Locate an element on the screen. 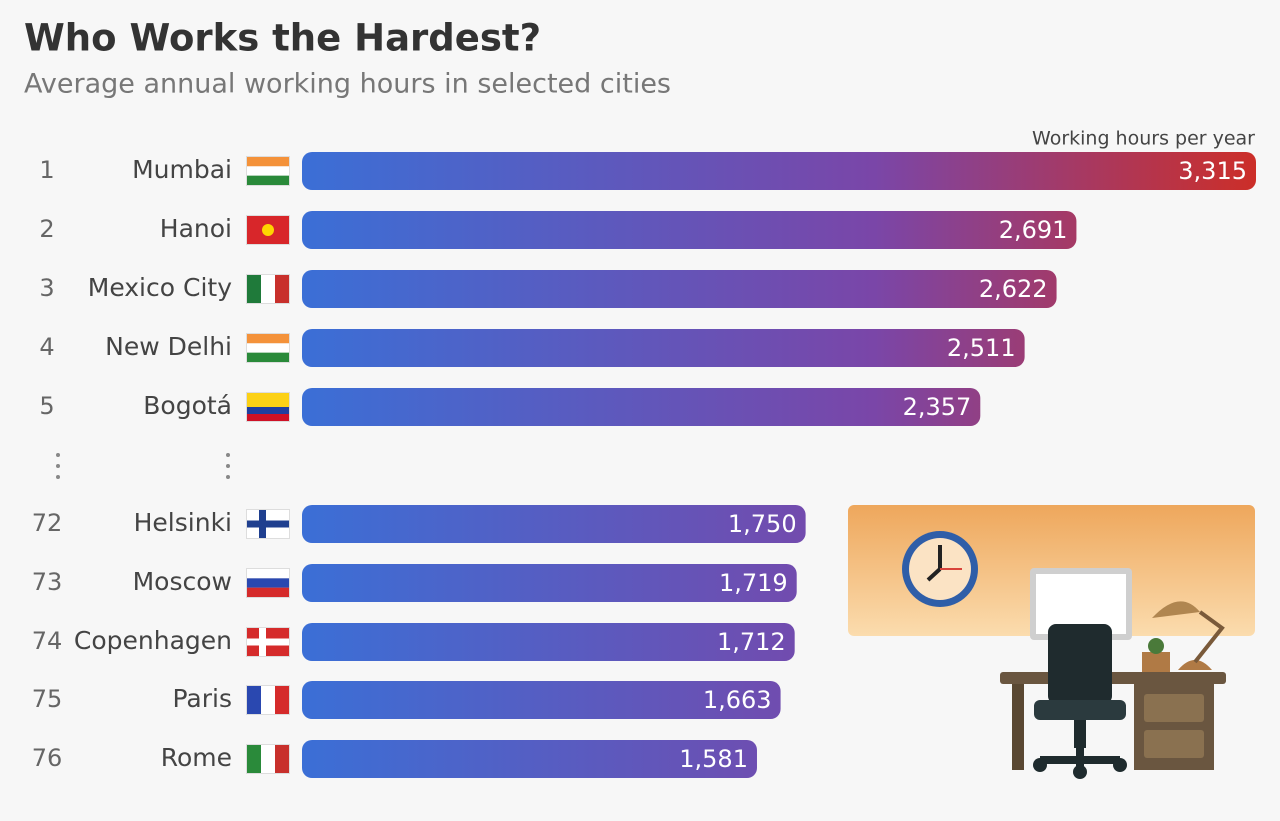 This screenshot has height=821, width=1280. rank-label: 75 is located at coordinates (47, 699).